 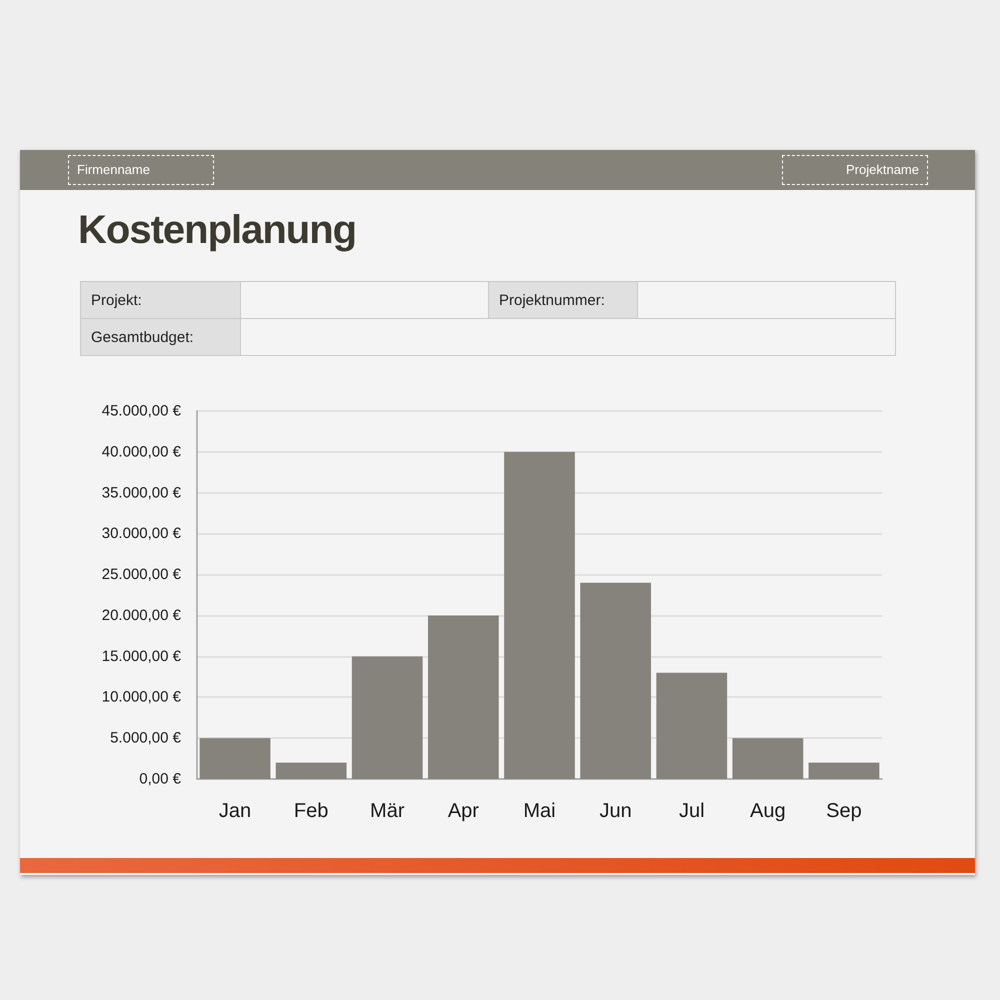 What do you see at coordinates (235, 811) in the screenshot?
I see `x-tick-label: Jan` at bounding box center [235, 811].